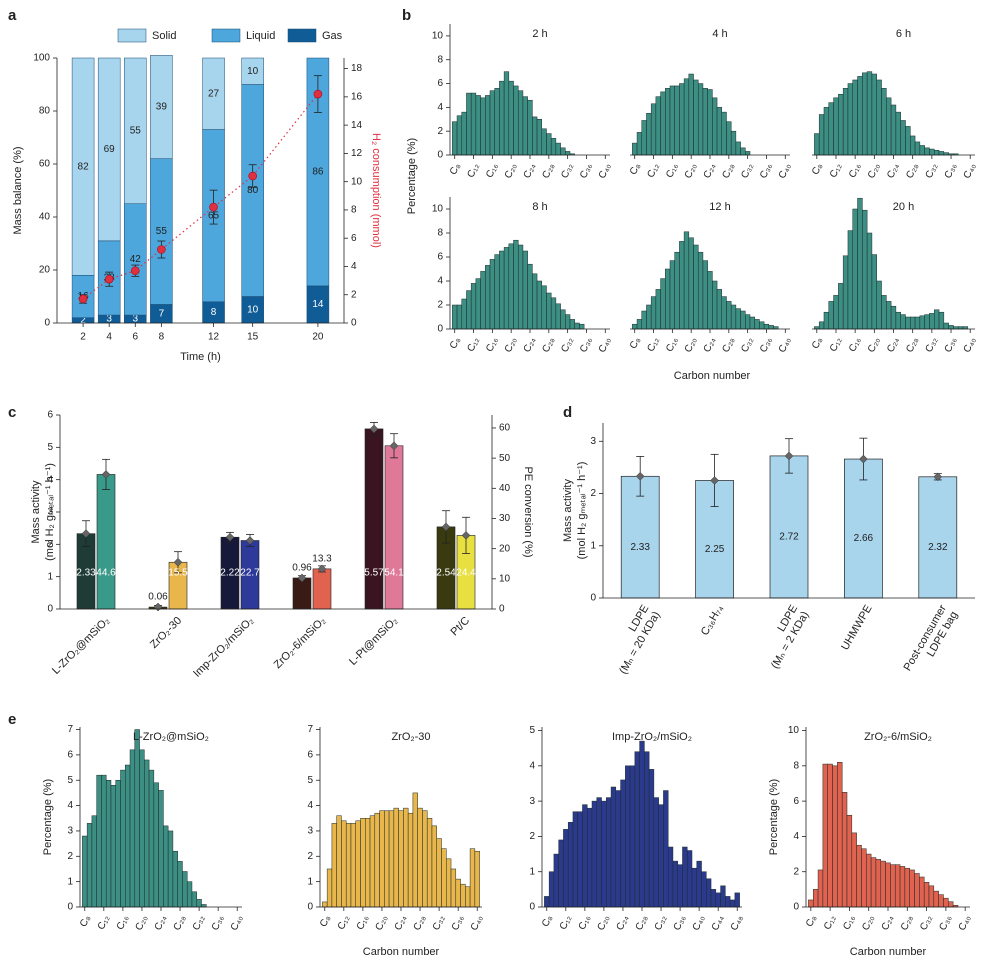 The height and width of the screenshot is (965, 989). What do you see at coordinates (302, 568) in the screenshot?
I see `value-label: 0.96` at bounding box center [302, 568].